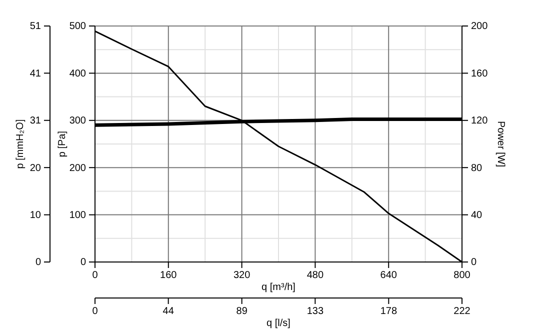  Describe the element at coordinates (38, 262) in the screenshot. I see `y3-tick-label: 0` at that location.